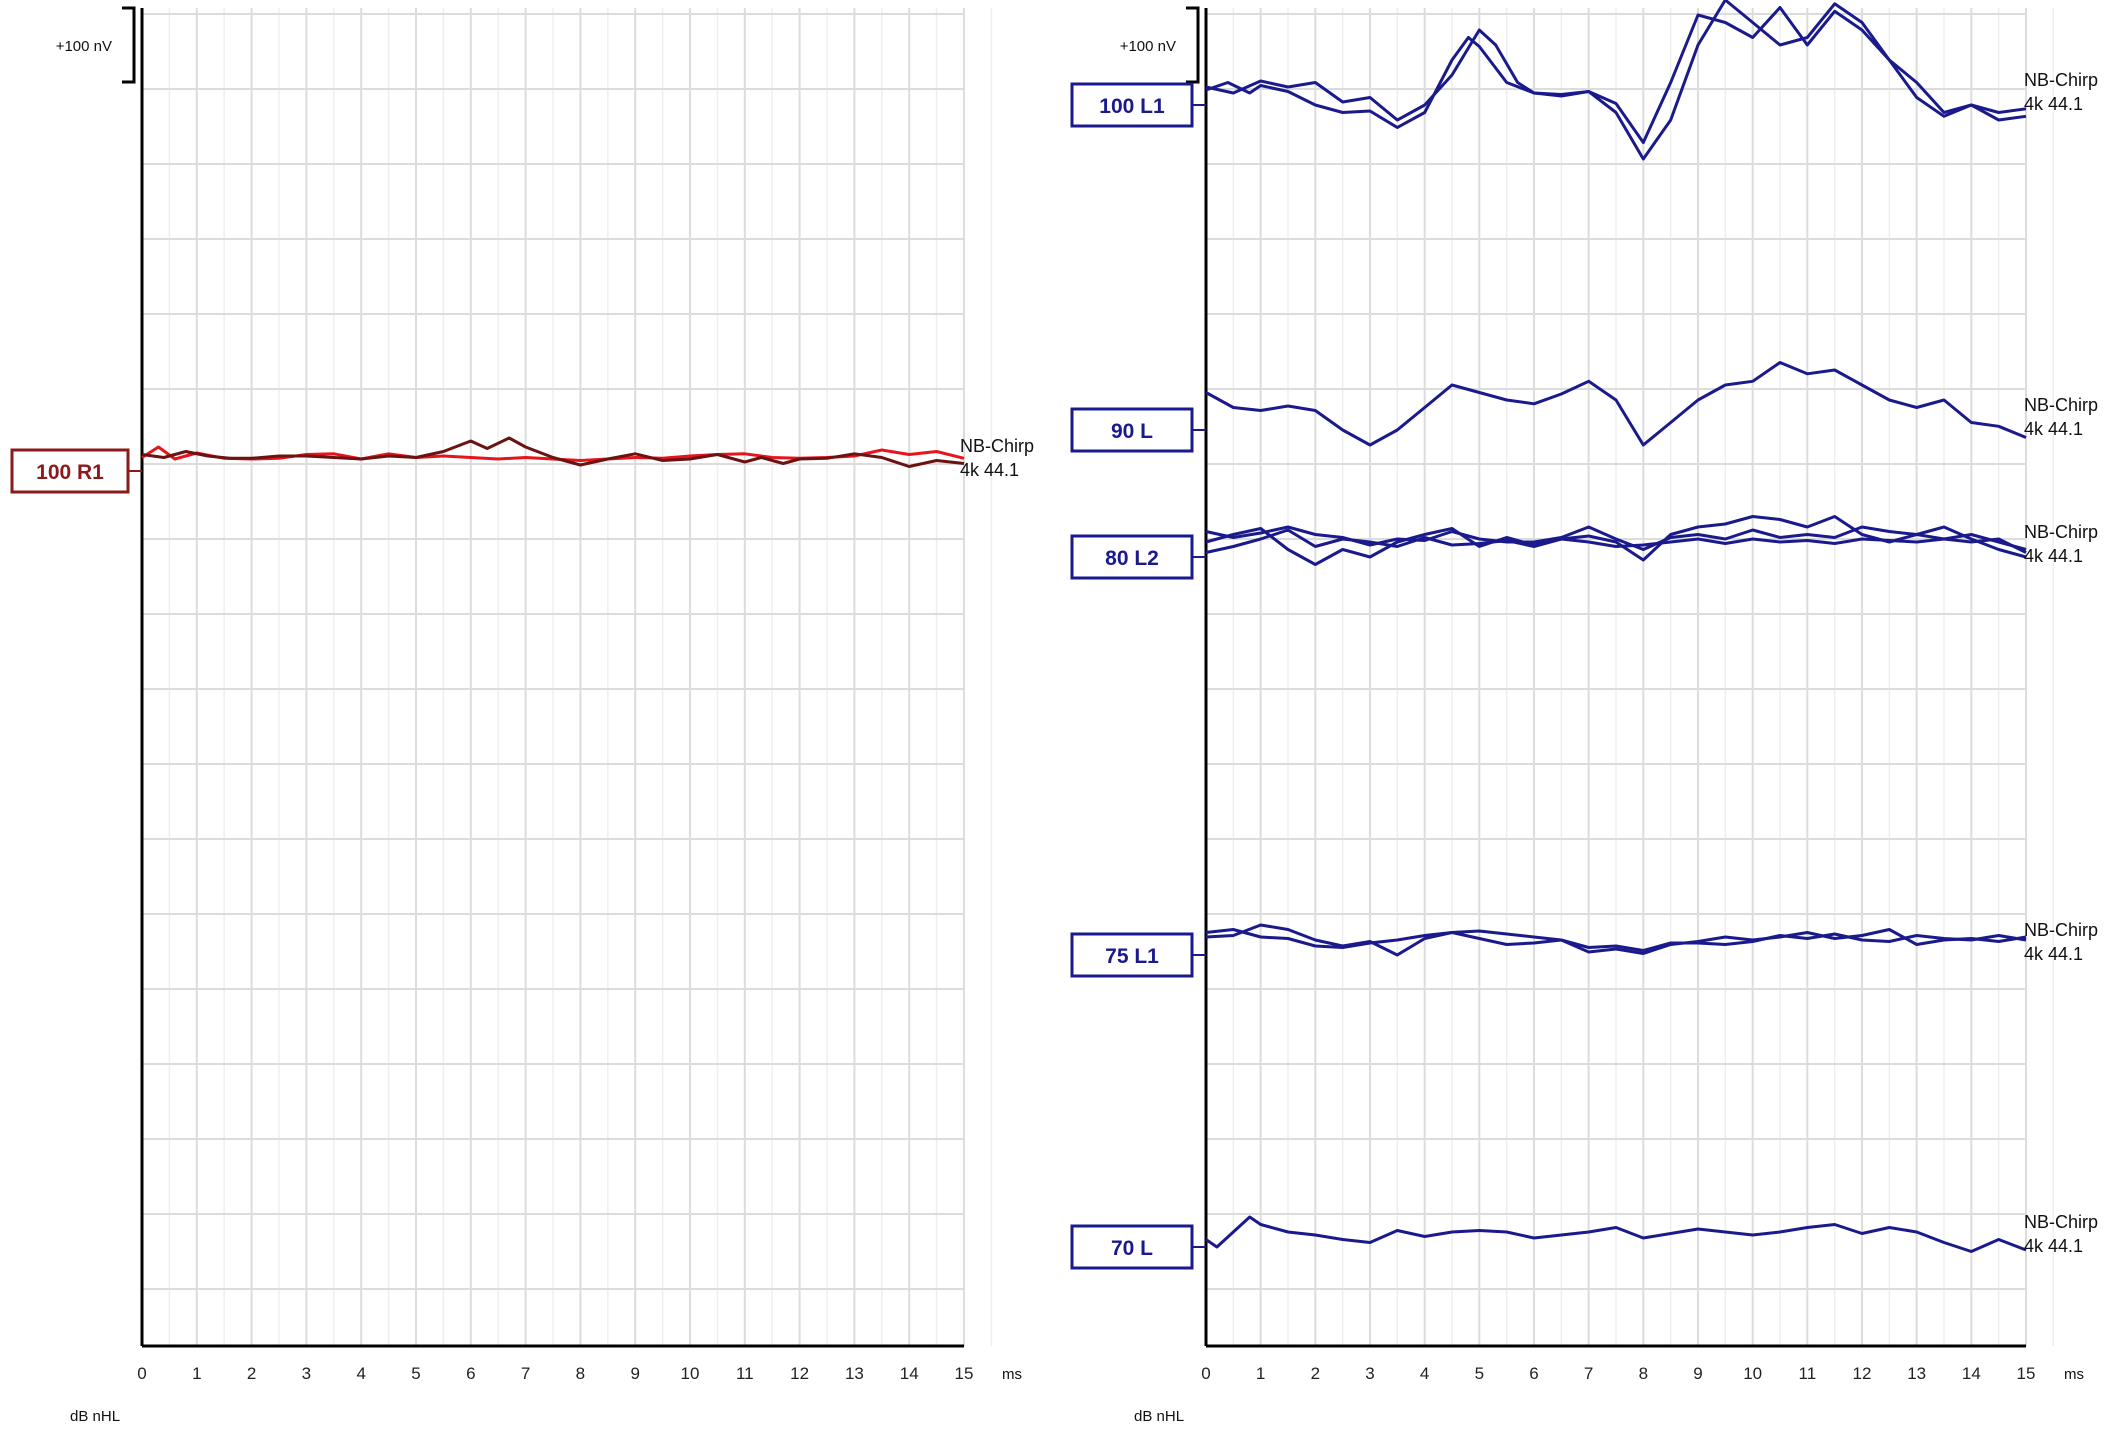 This screenshot has height=1430, width=2128. I want to click on trace-group: 90 L NB-Chirp 4k 44.1, so click(1584, 407).